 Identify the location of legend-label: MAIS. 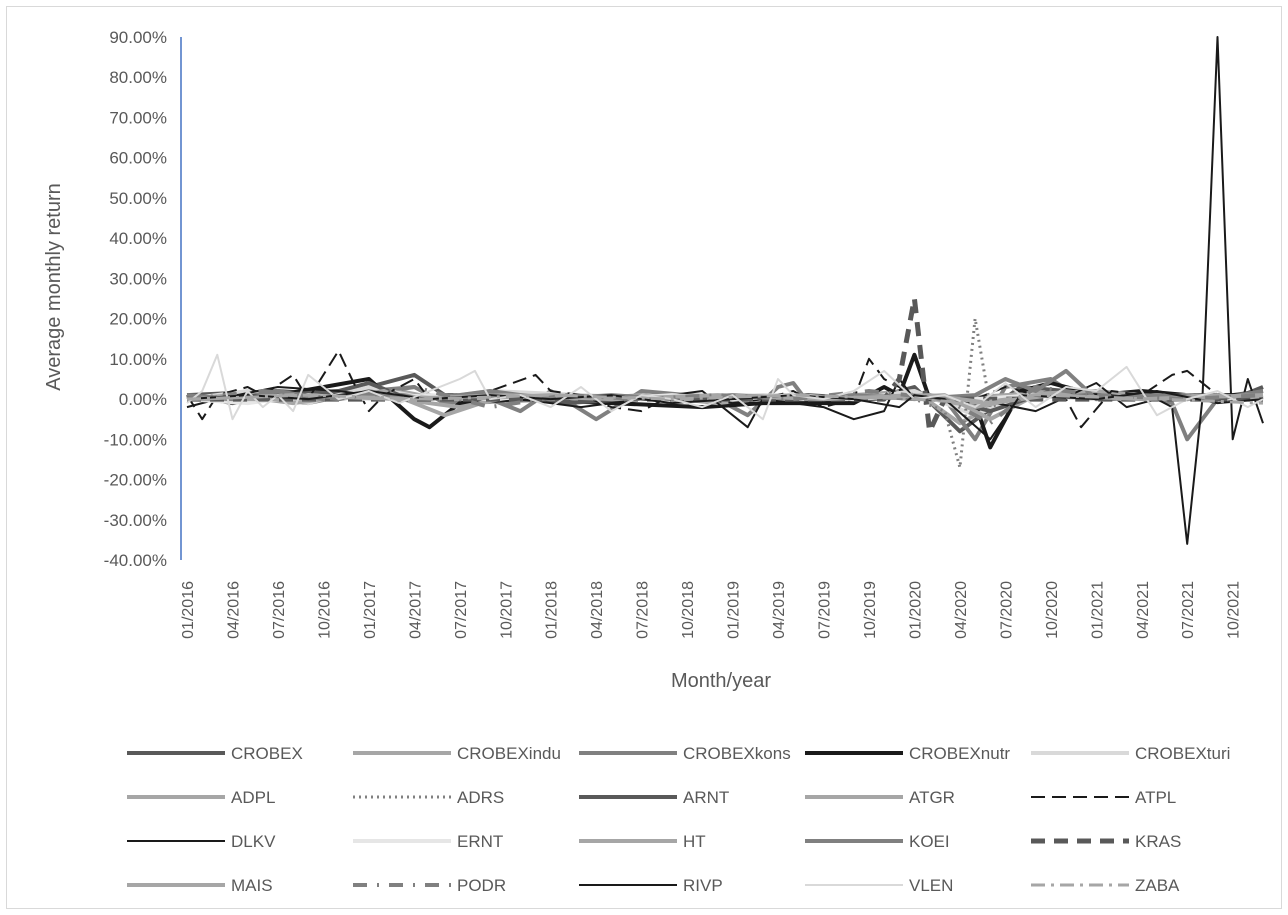
(252, 885).